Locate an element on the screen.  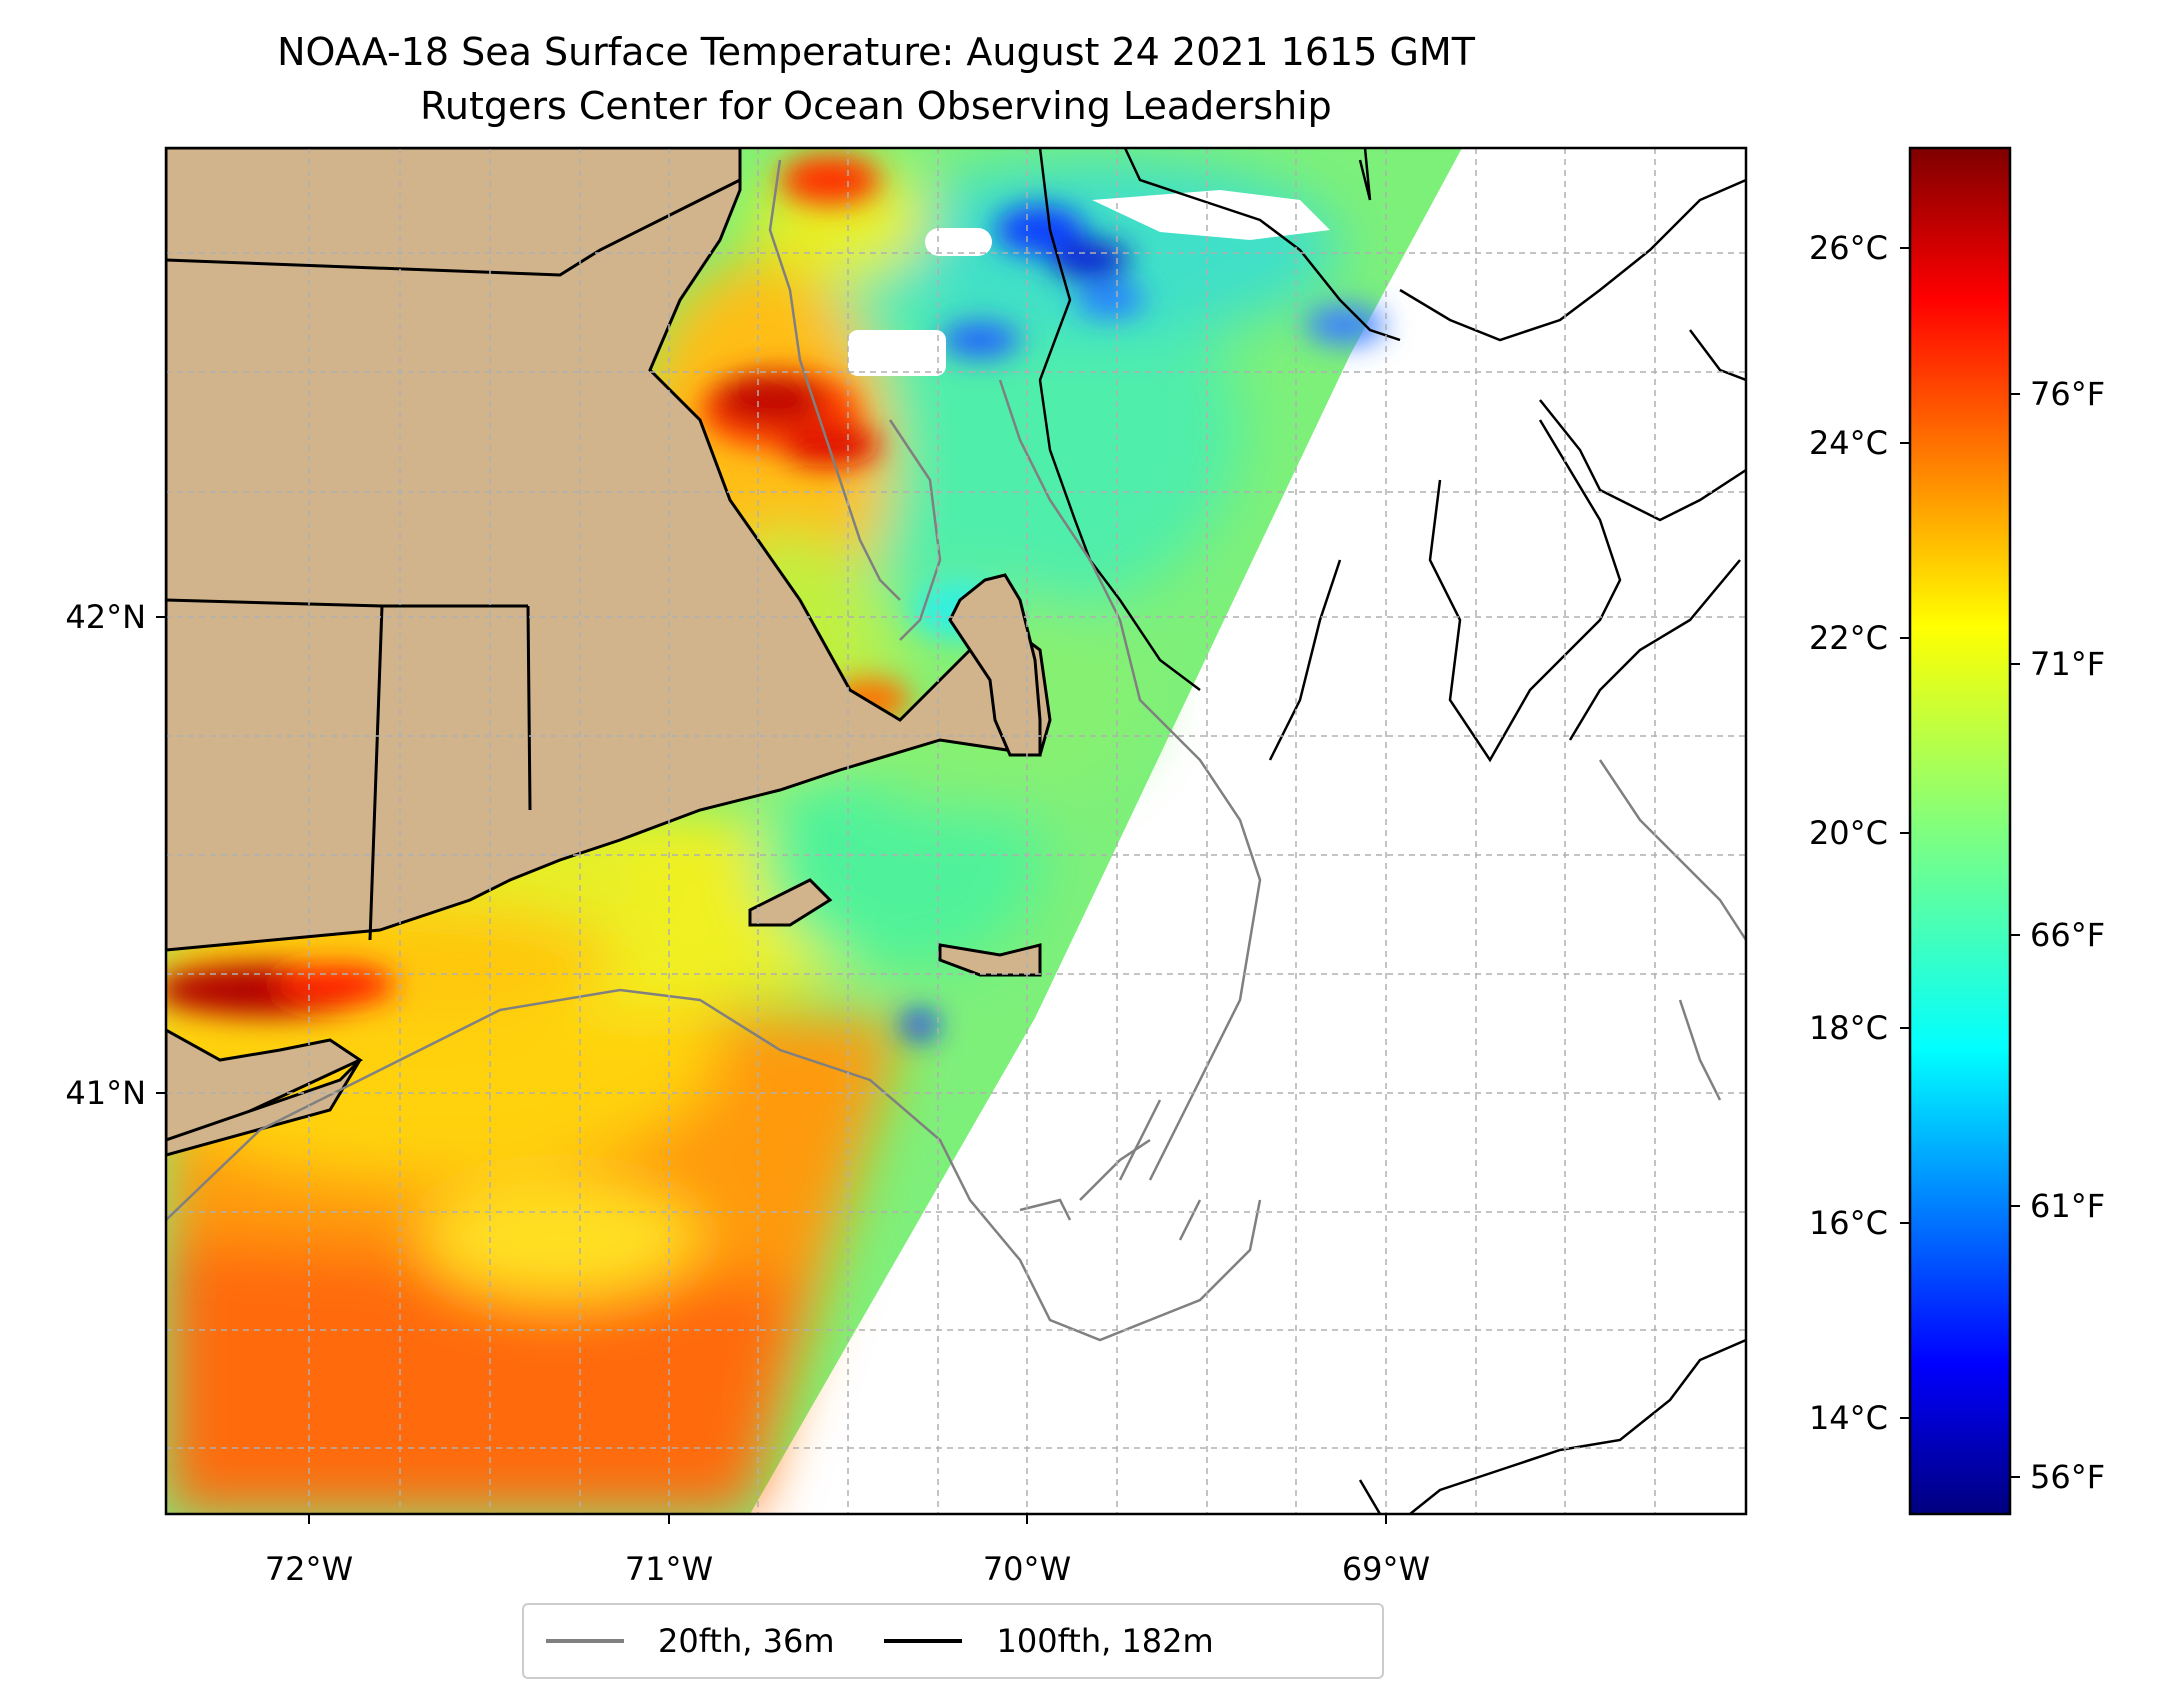
colorbar-fahrenheit-tick: 71°F is located at coordinates (2067, 664).